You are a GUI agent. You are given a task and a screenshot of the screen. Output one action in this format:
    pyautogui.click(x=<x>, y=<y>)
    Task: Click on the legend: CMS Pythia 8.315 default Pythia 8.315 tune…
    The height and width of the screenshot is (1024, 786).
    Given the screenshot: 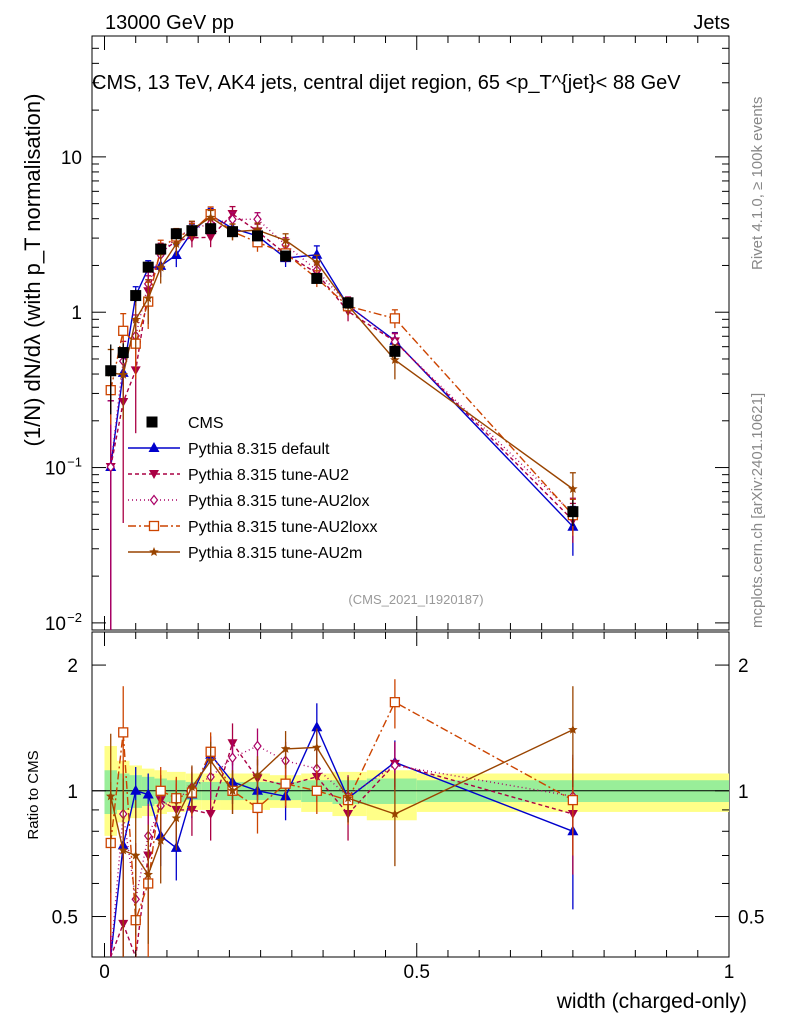 What is the action you would take?
    pyautogui.click(x=252, y=488)
    